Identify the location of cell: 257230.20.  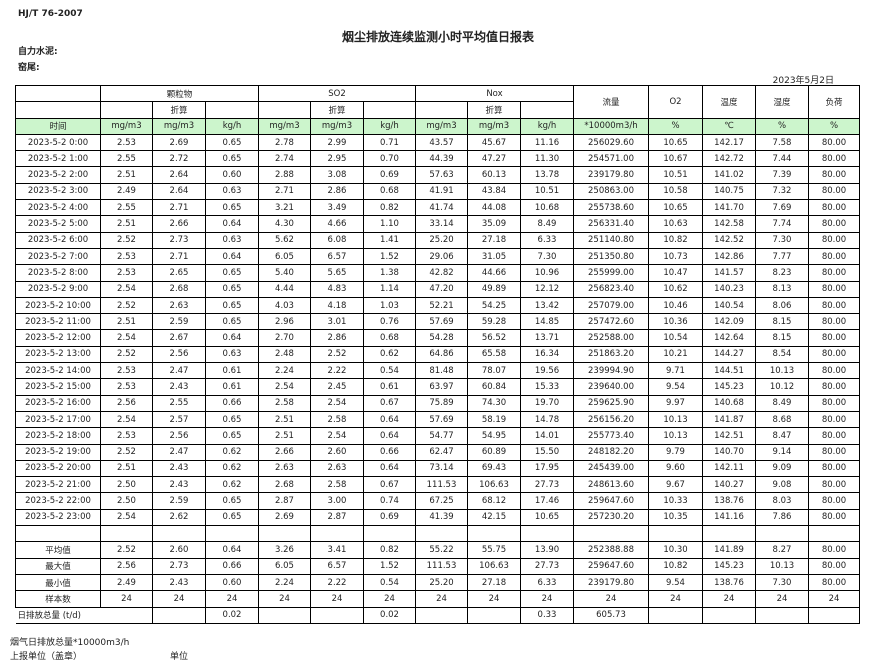
(611, 517).